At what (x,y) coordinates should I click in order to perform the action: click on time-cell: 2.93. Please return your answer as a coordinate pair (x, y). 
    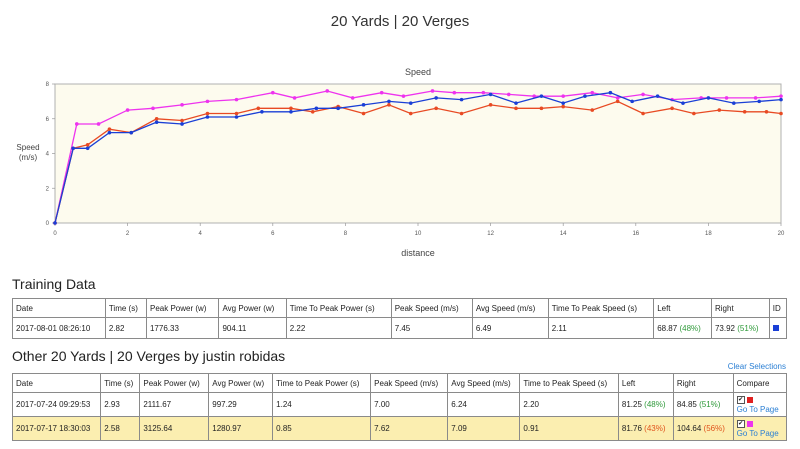
    Looking at the image, I should click on (120, 404).